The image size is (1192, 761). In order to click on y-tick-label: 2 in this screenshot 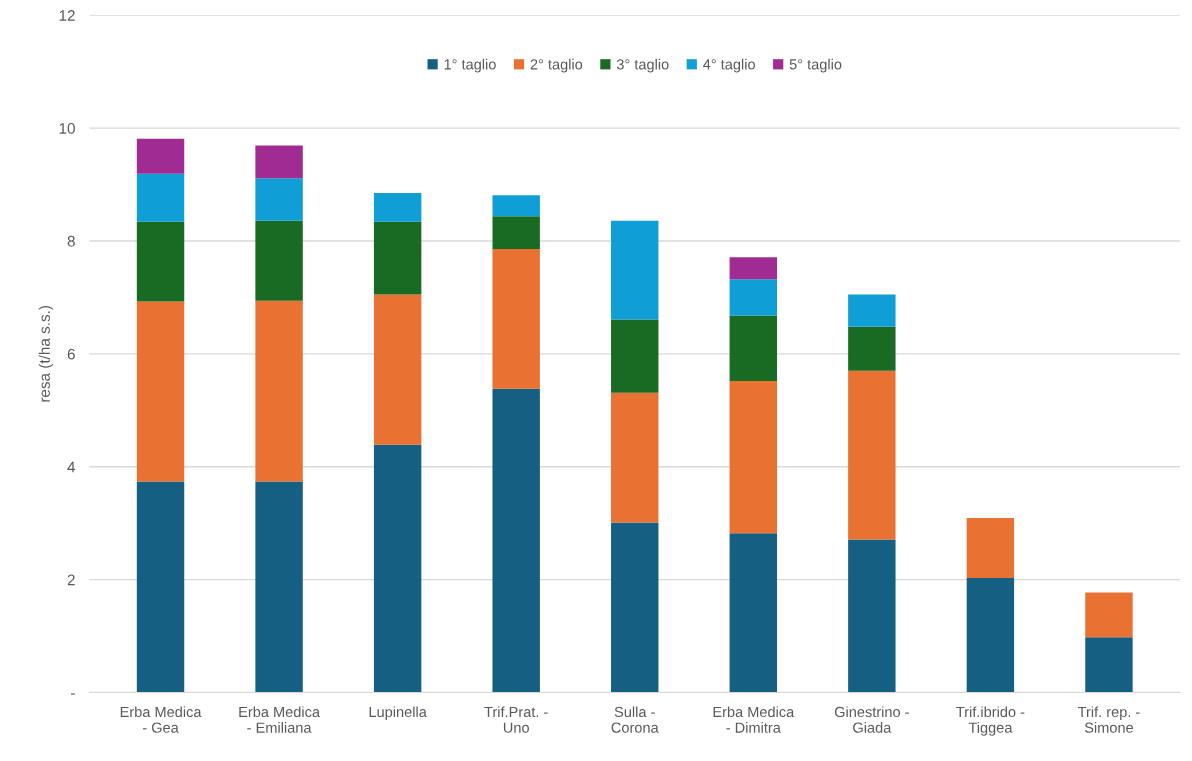, I will do `click(71, 580)`.